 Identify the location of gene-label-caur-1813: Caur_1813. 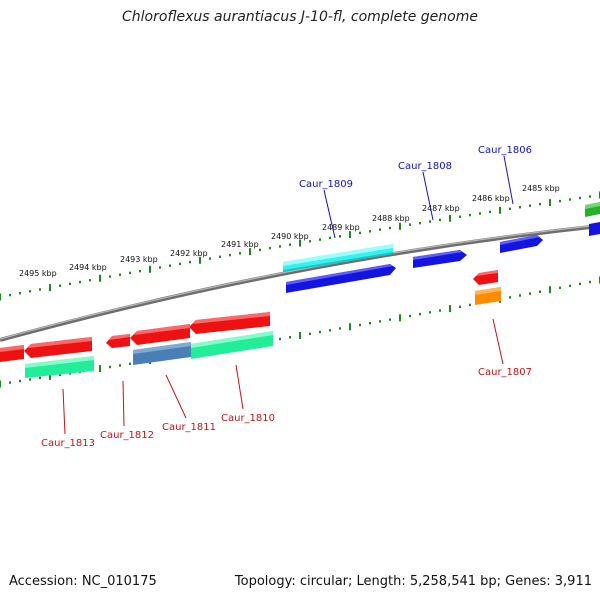
(68, 443).